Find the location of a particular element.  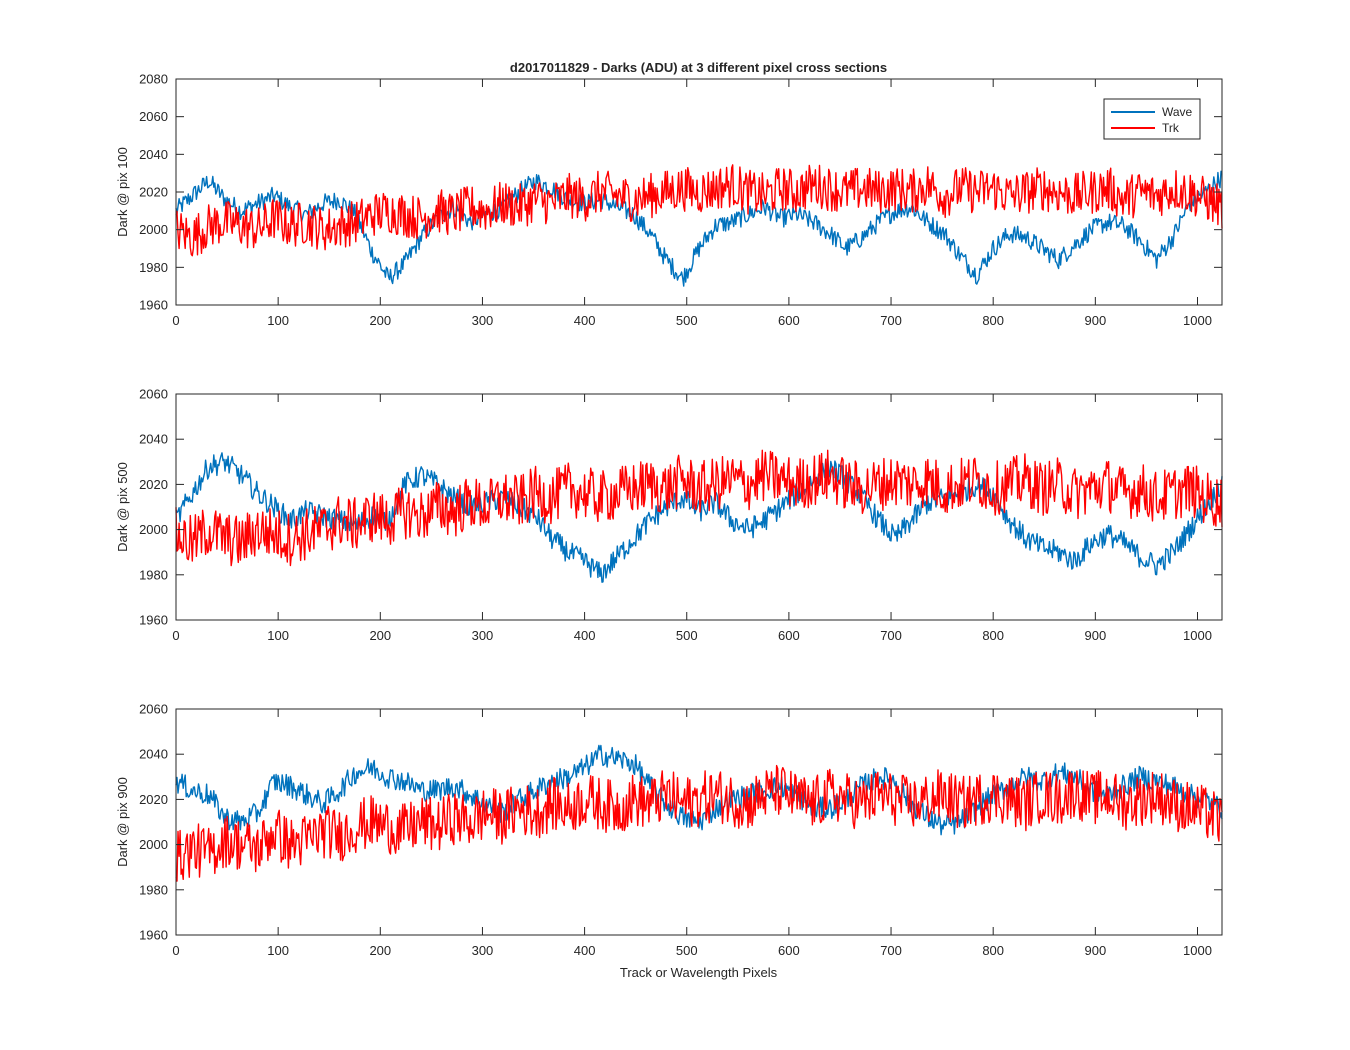

legend: Wave Trk is located at coordinates (1152, 119).